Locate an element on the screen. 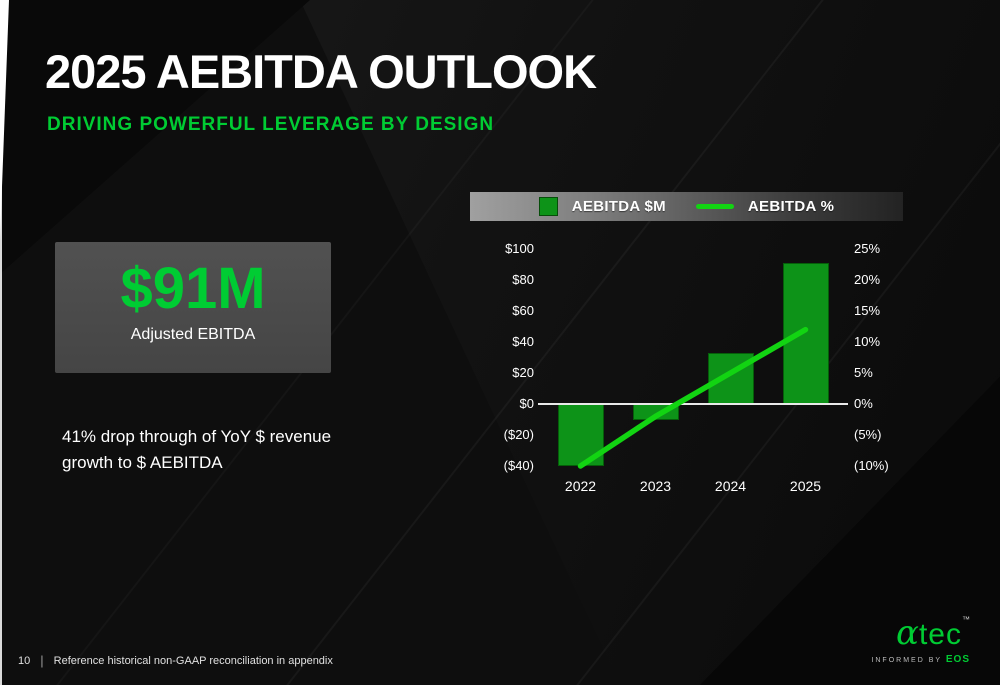  left-axis-tick: $100 is located at coordinates (519, 248).